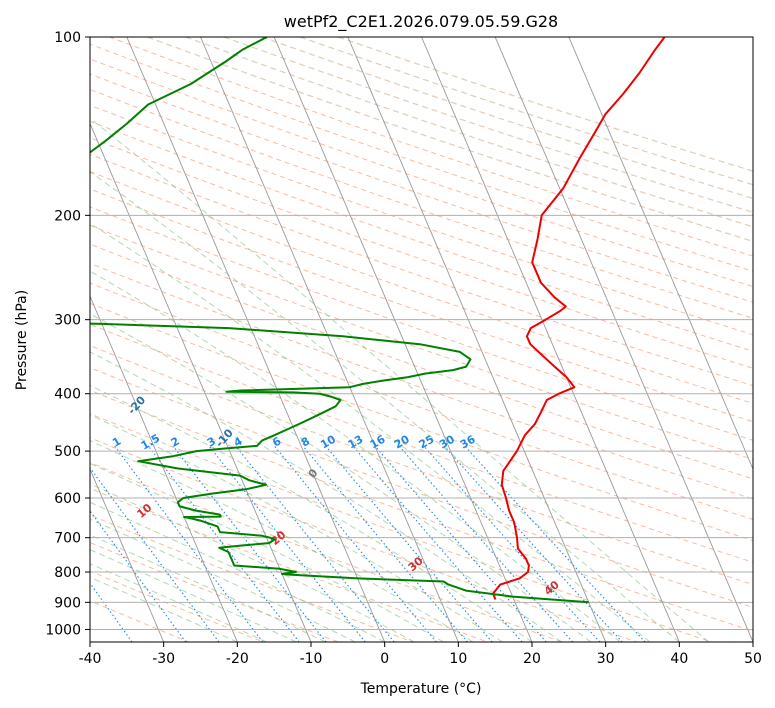  I want to click on x-tick-label: 40, so click(679, 659).